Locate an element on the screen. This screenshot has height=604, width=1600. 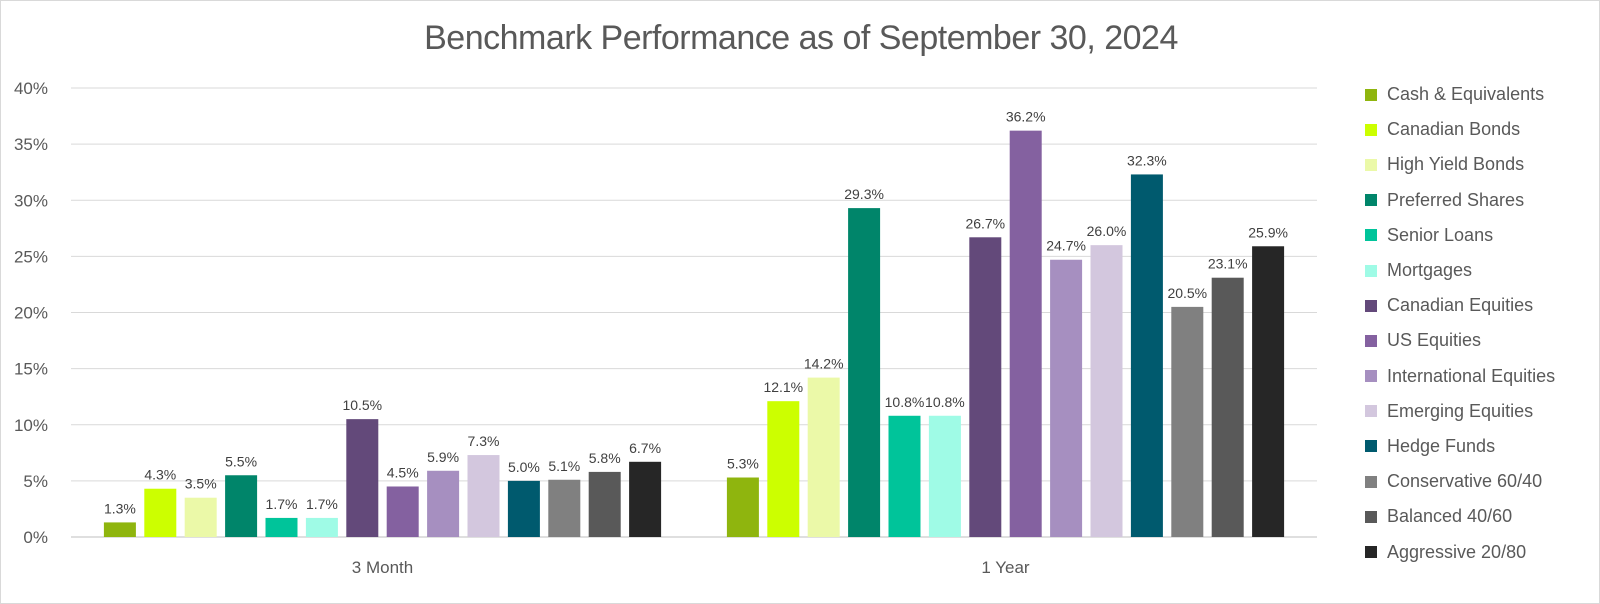
legend-label: Balanced 40/60 is located at coordinates (1450, 516).